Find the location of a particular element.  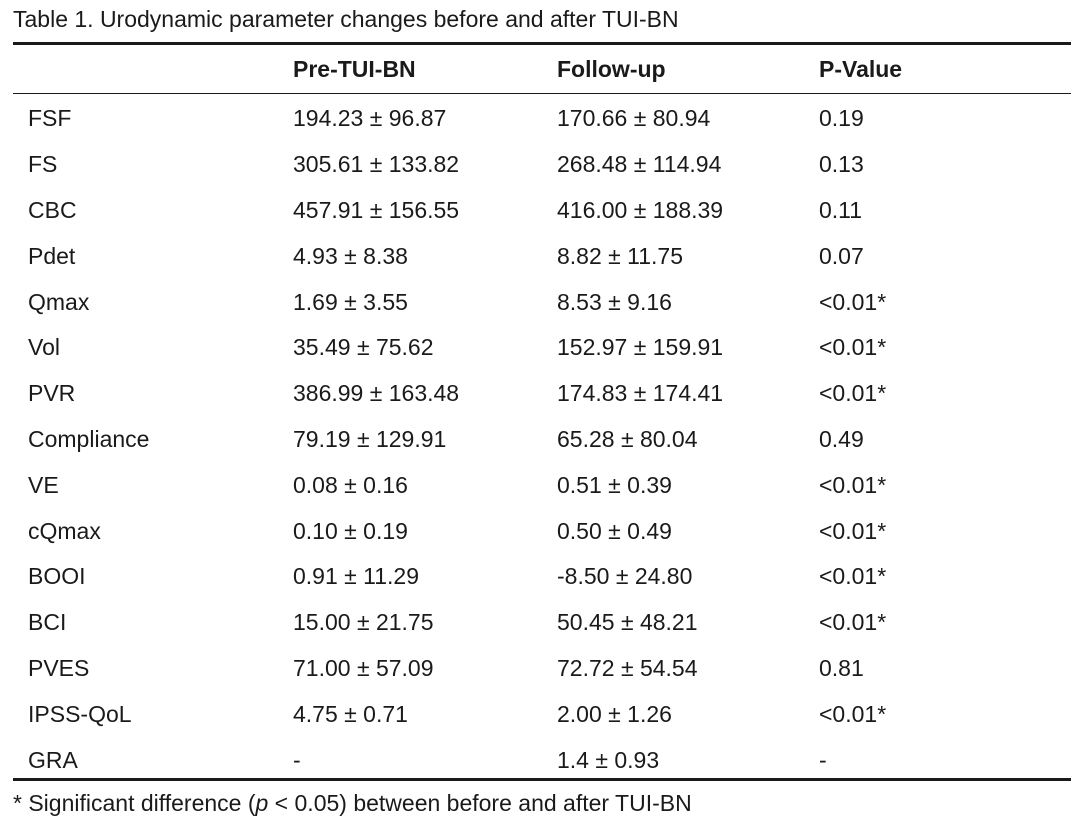

cell-pre: 0.08 ± 0.16 is located at coordinates (350, 484).